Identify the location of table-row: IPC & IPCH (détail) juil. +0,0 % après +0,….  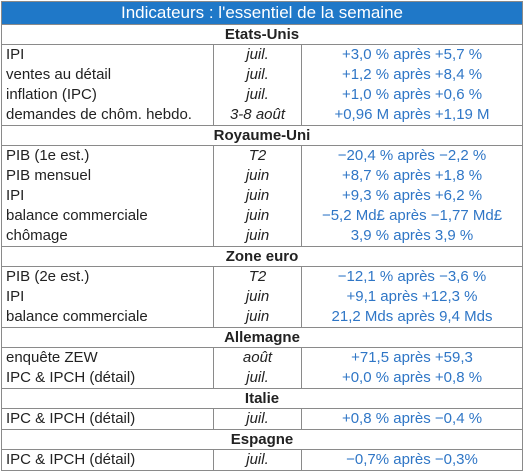
(262, 378).